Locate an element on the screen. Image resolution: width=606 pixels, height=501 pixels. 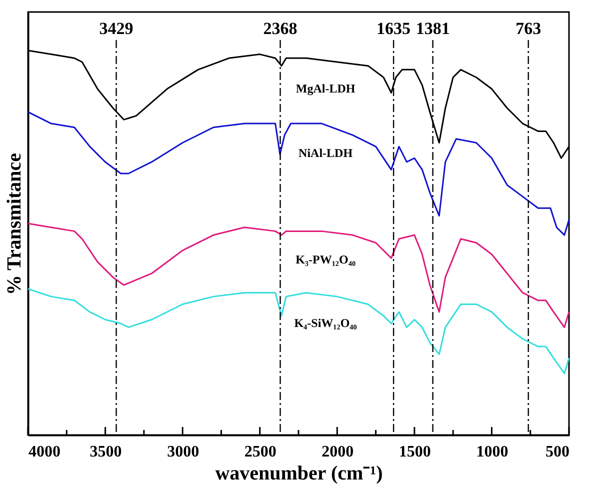
series-label: NiAl-LDH is located at coordinates (326, 153).